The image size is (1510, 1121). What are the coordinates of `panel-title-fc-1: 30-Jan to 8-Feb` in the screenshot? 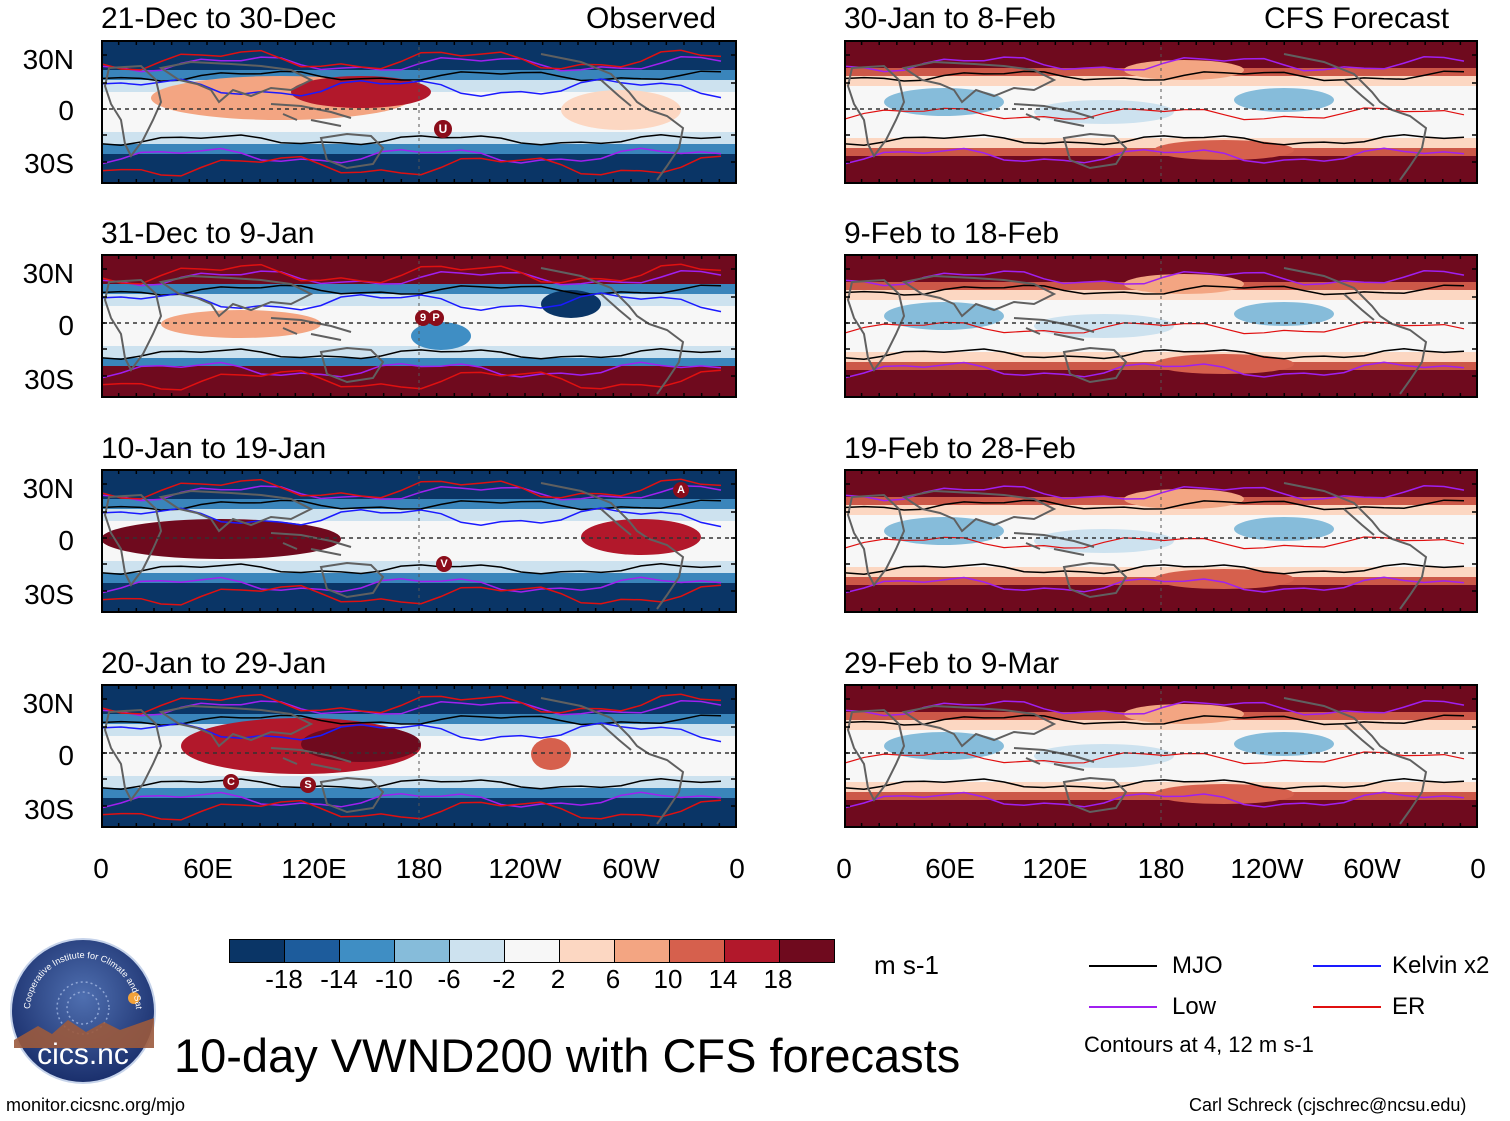 It's located at (950, 18).